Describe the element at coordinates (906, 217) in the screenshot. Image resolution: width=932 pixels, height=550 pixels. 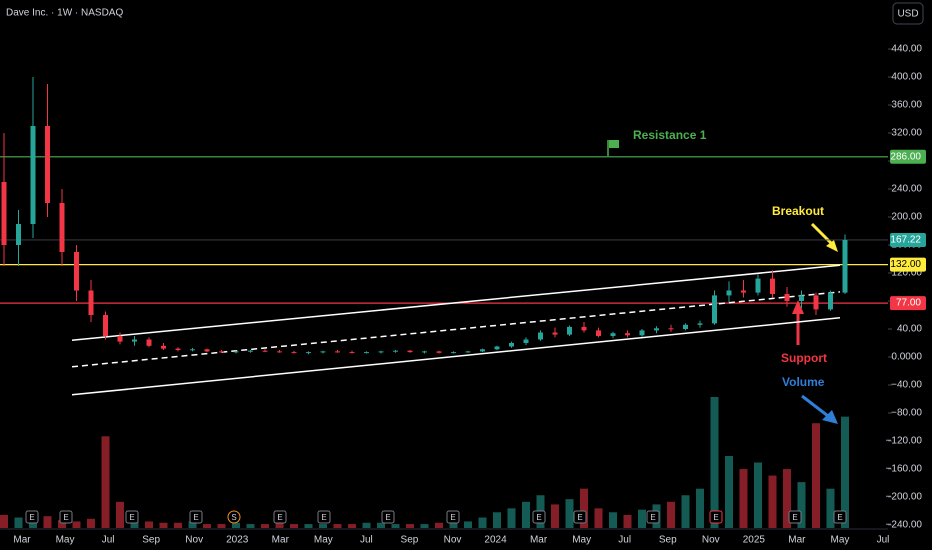
I see `y-tick-label: 200.00` at that location.